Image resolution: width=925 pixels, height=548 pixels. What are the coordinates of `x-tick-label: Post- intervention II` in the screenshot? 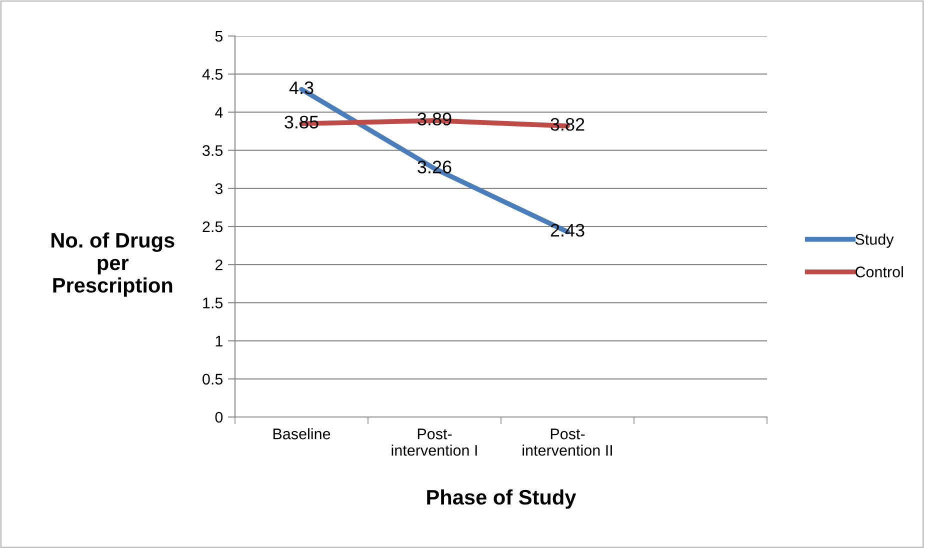 It's located at (567, 442).